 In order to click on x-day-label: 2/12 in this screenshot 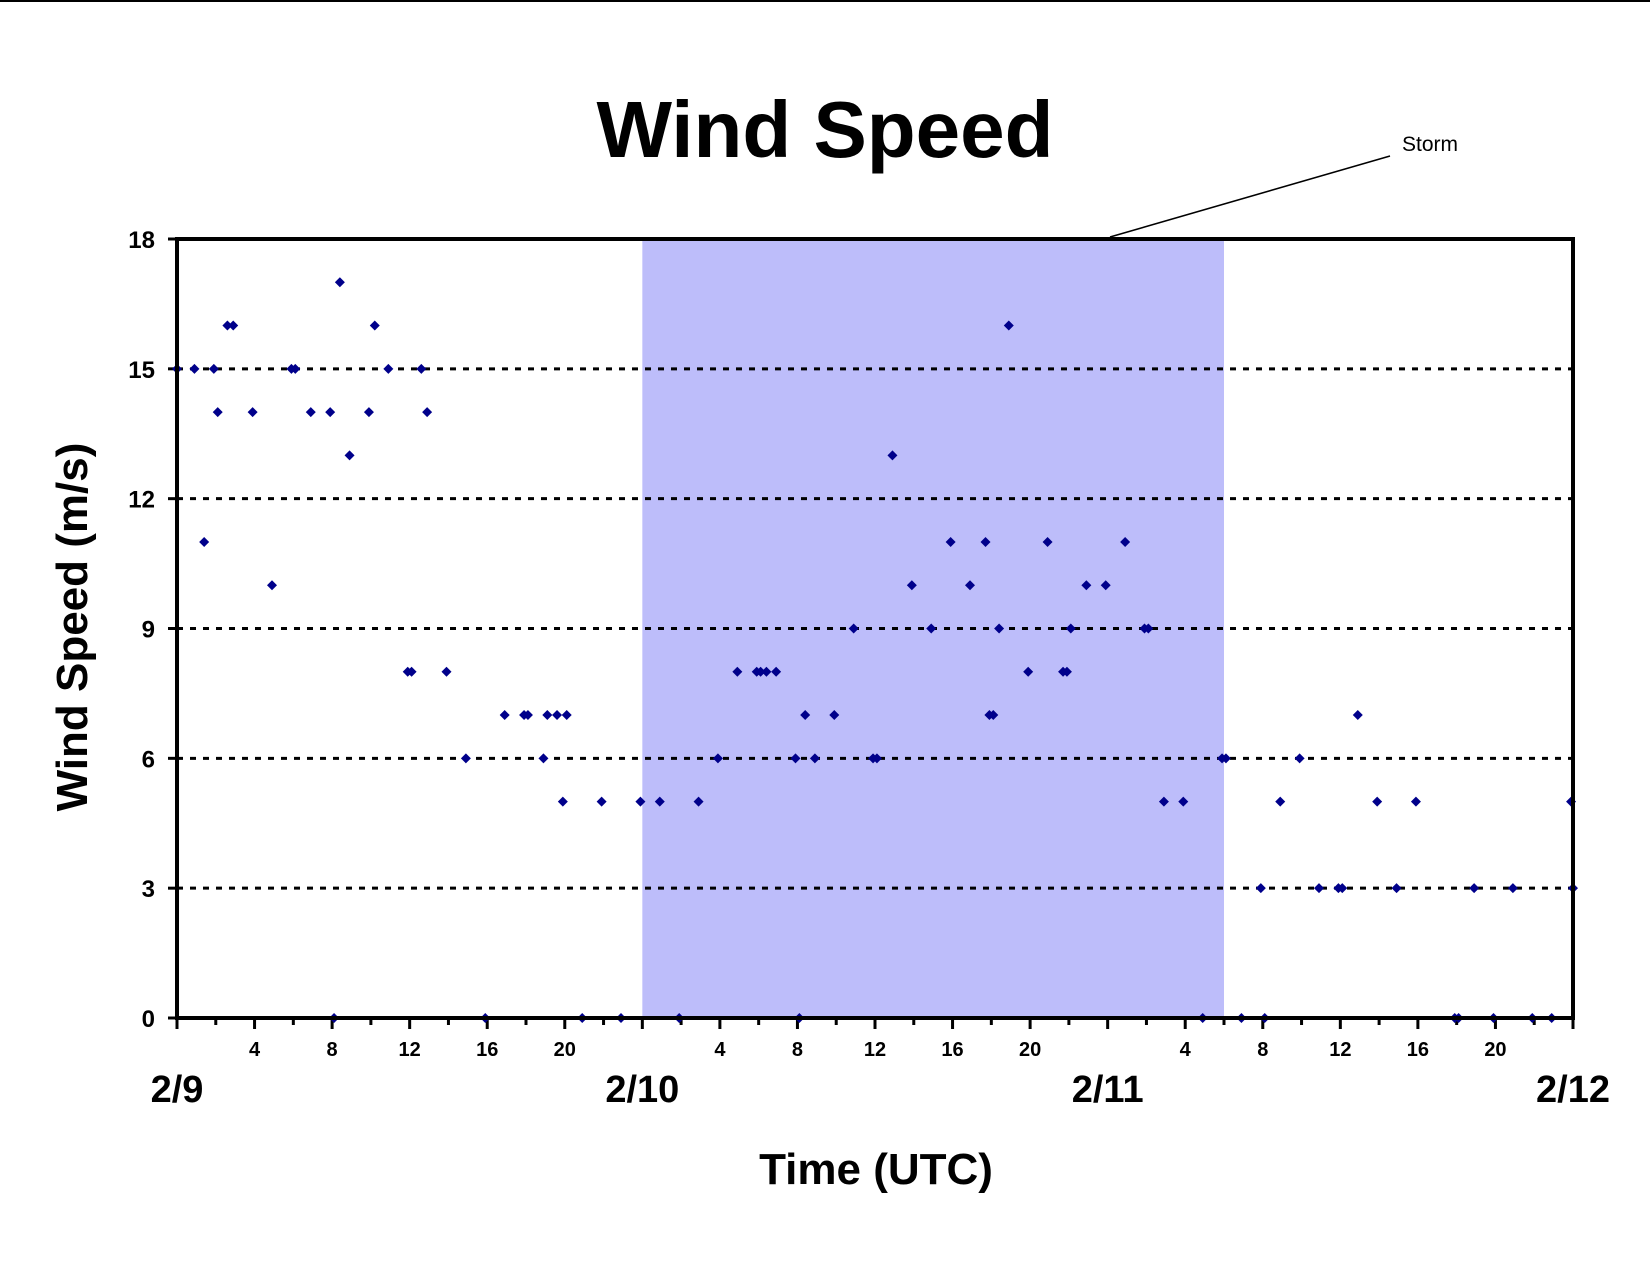, I will do `click(1573, 1090)`.